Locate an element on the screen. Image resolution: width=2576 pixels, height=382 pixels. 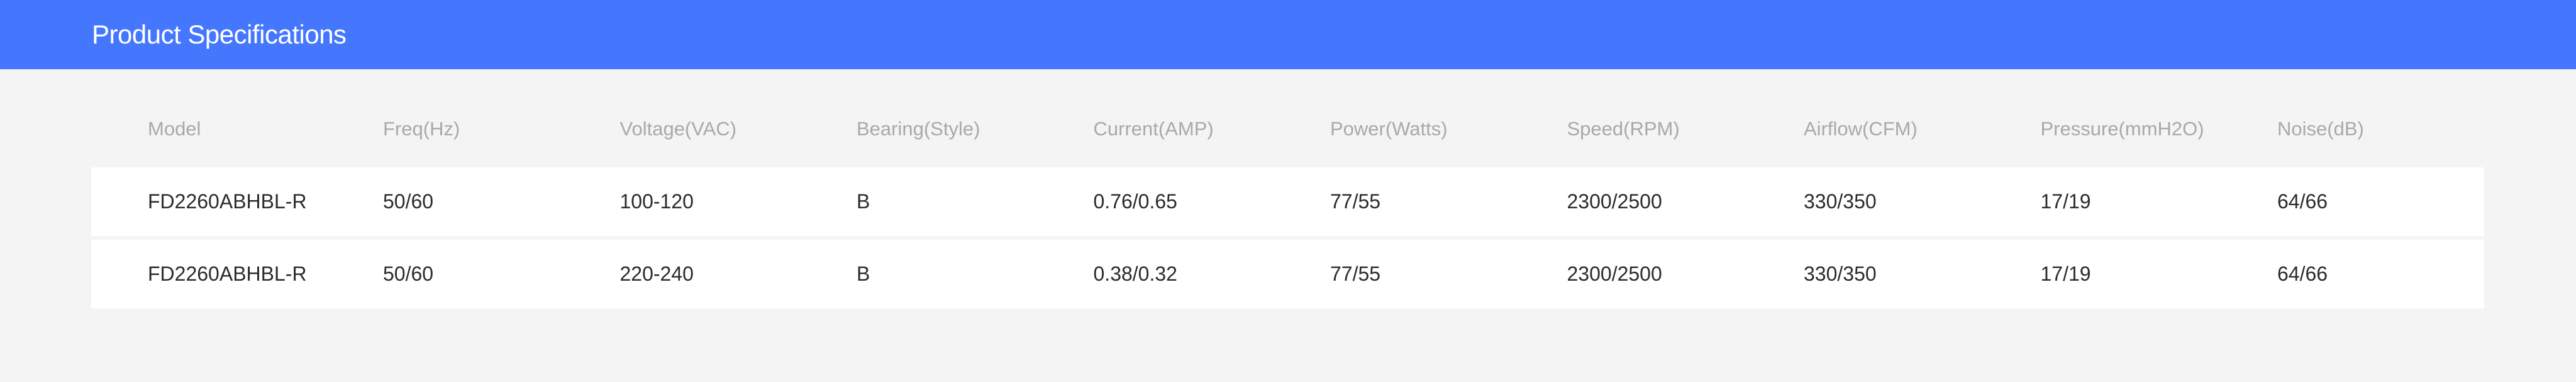
column-header: Power(Watts) is located at coordinates (1389, 129).